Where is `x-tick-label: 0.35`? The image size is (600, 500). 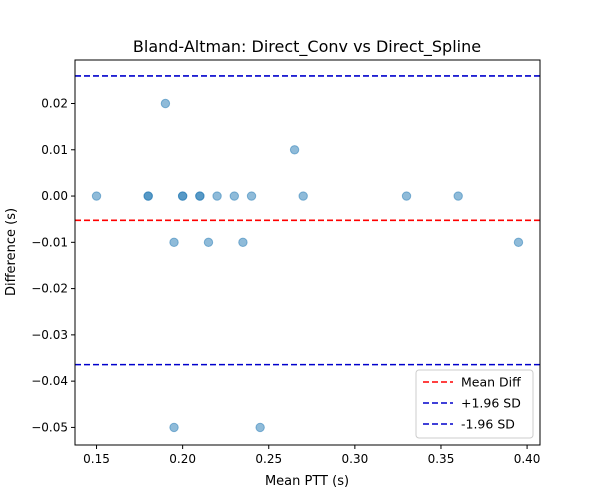 x-tick-label: 0.35 is located at coordinates (441, 459).